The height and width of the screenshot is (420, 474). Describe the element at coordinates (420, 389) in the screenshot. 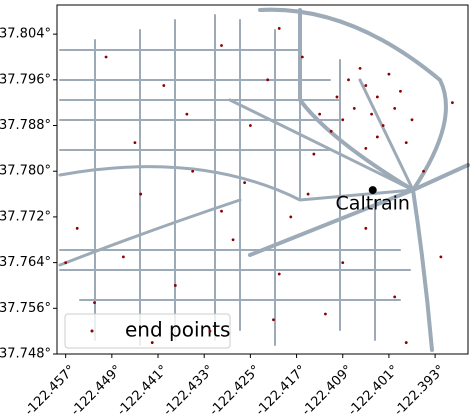

I see `x-tick-label: -122.393°` at that location.